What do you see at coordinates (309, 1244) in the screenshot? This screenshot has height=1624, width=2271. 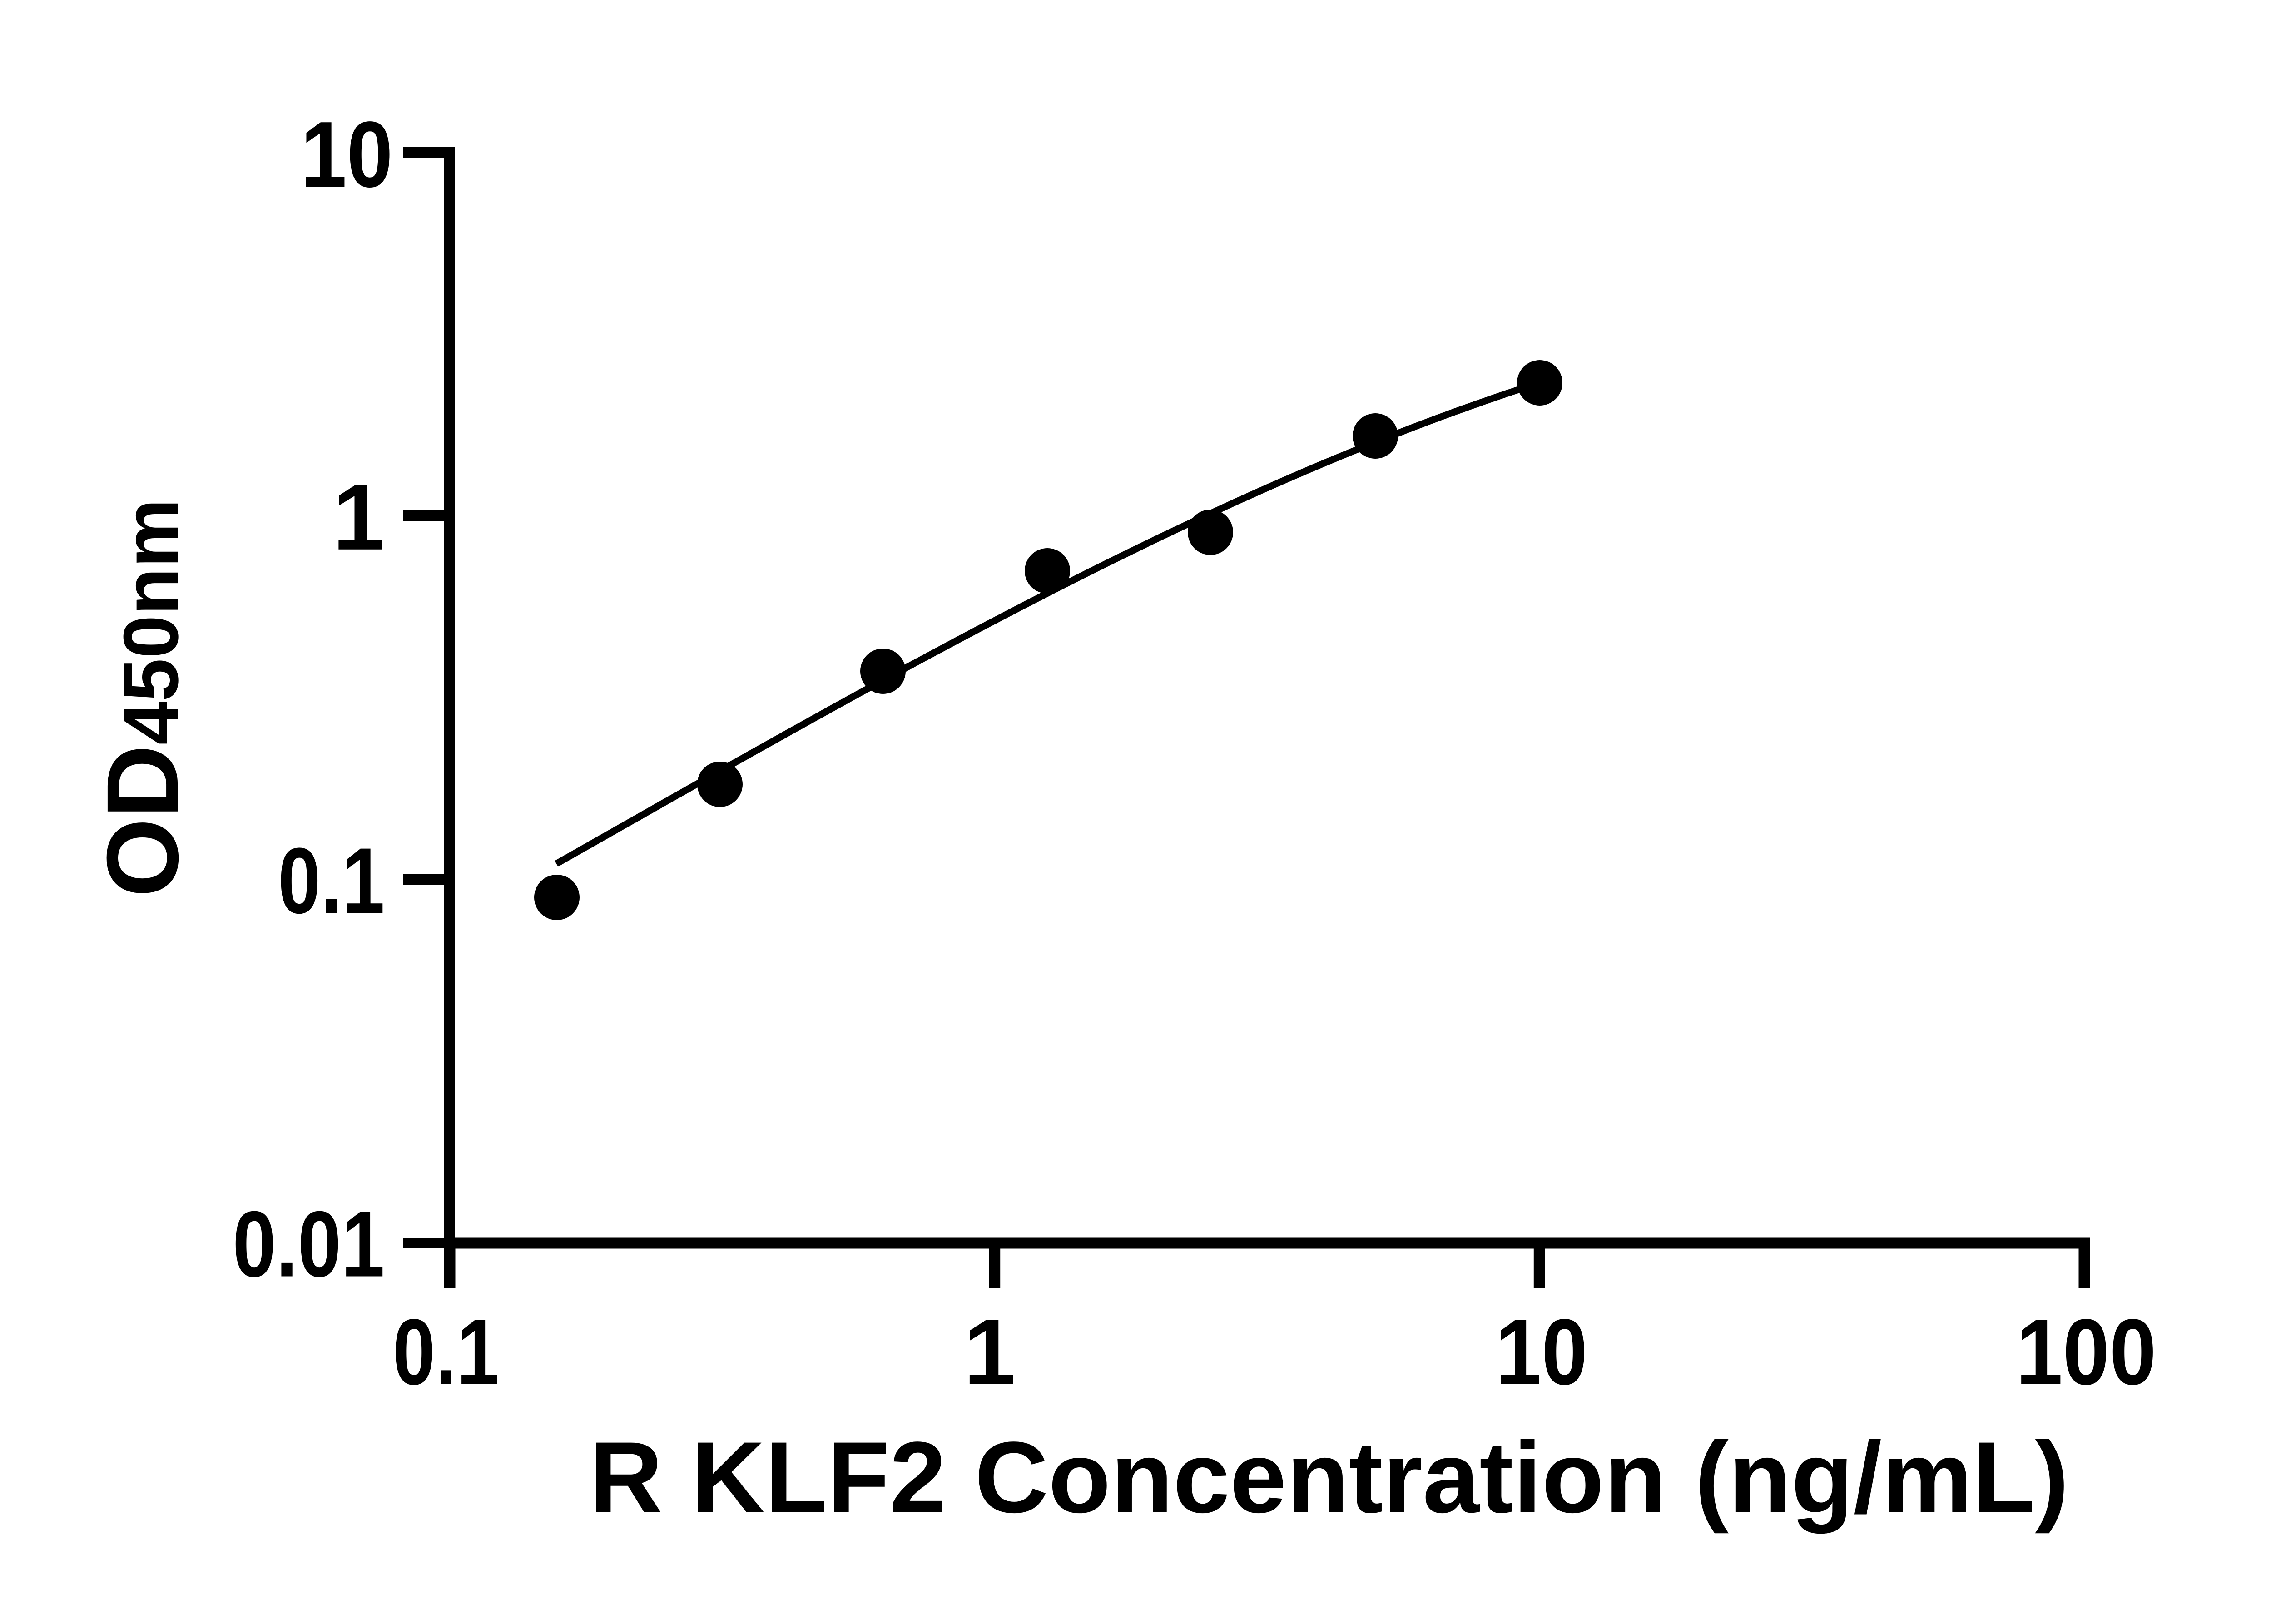 I see `svg-text: 0.01` at bounding box center [309, 1244].